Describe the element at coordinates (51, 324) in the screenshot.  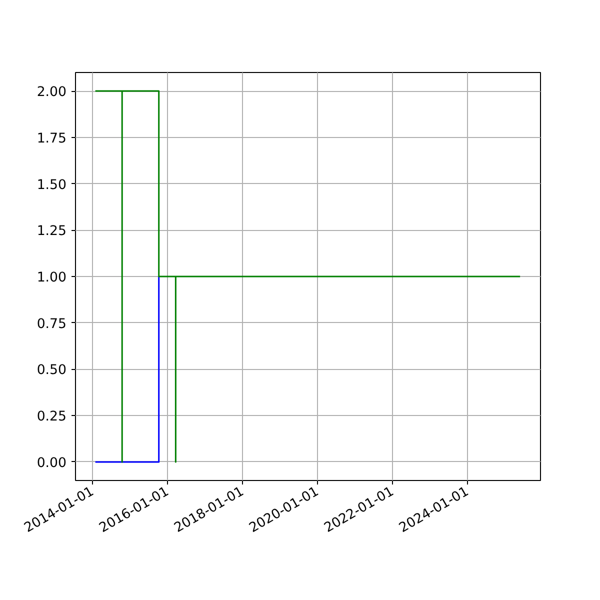
I see `y-tick-label: 0.75` at that location.